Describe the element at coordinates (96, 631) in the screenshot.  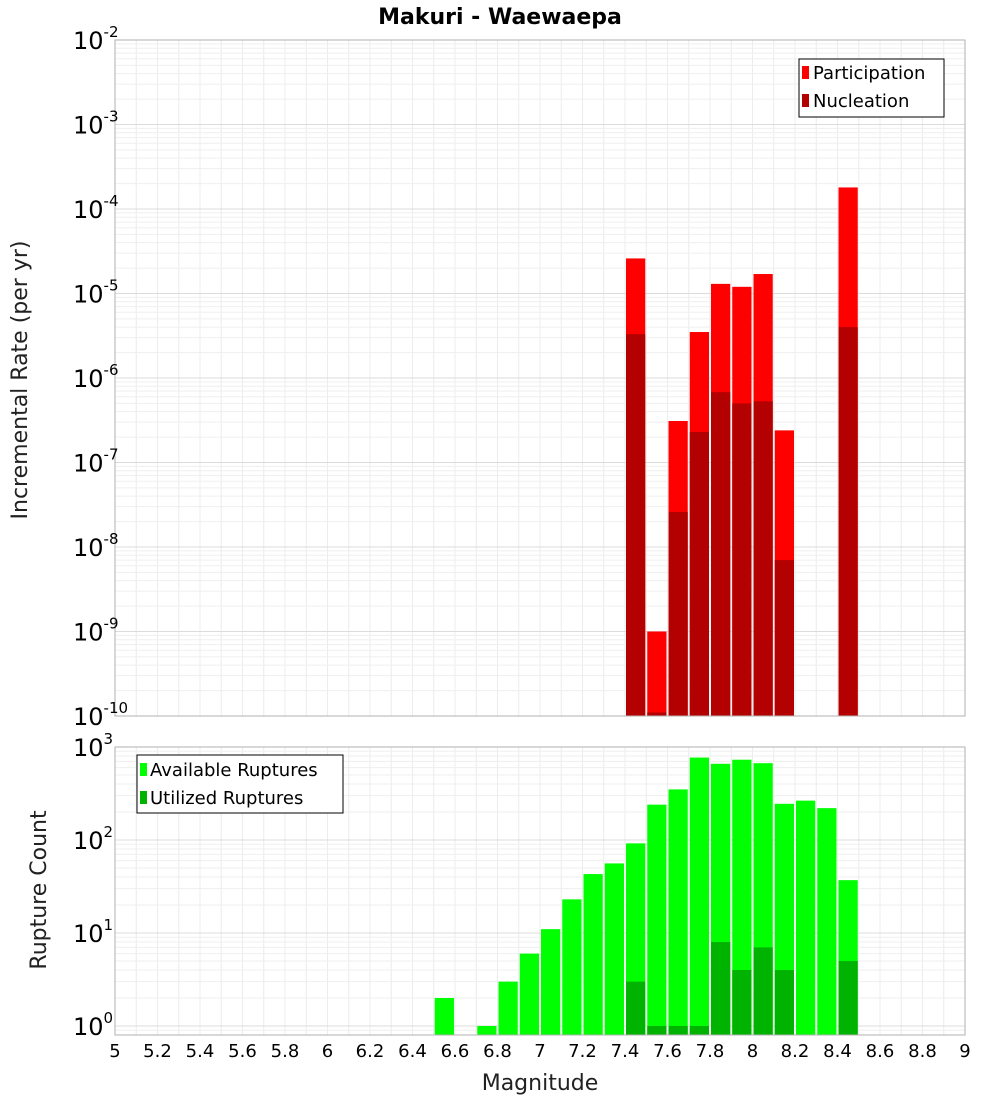
I see `y-tick-label: 10⁻⁹` at that location.